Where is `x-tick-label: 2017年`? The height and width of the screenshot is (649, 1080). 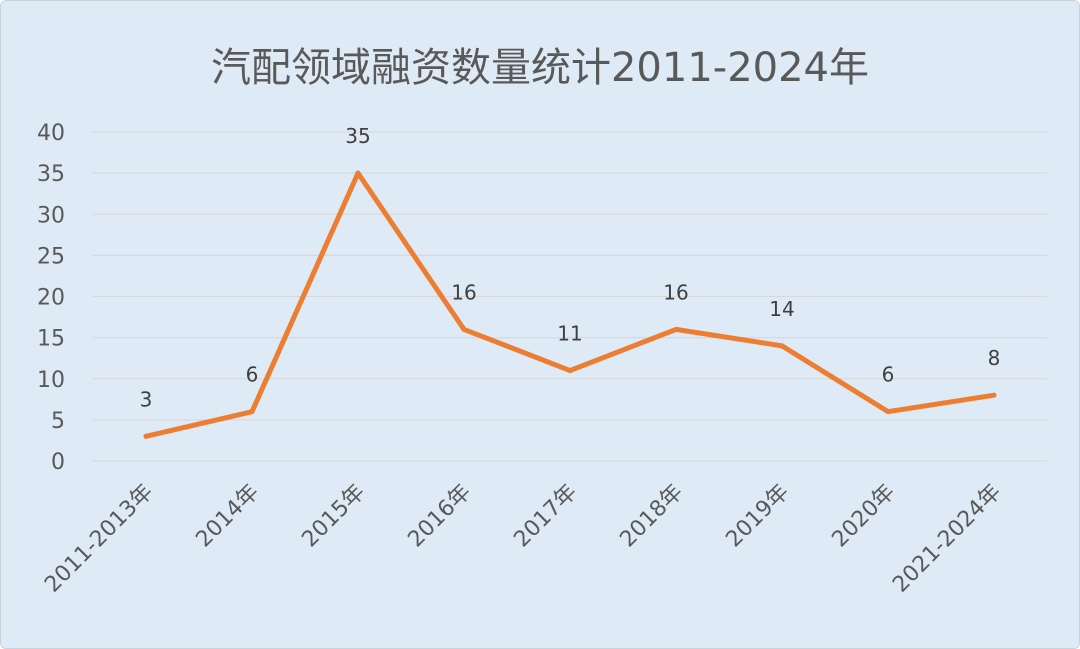 x-tick-label: 2017年 is located at coordinates (545, 516).